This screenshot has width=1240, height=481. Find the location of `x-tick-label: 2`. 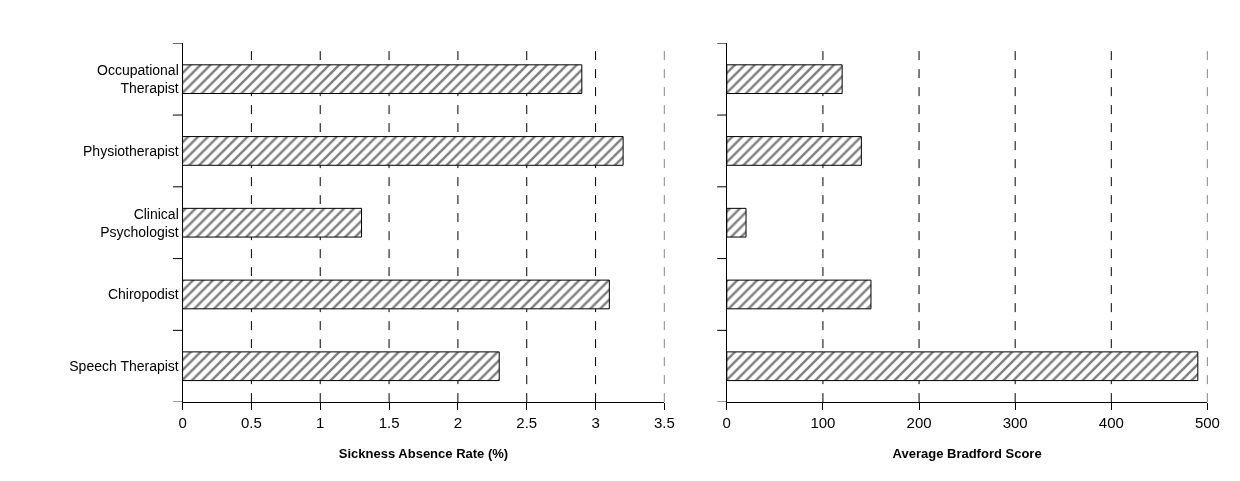

x-tick-label: 2 is located at coordinates (458, 423).